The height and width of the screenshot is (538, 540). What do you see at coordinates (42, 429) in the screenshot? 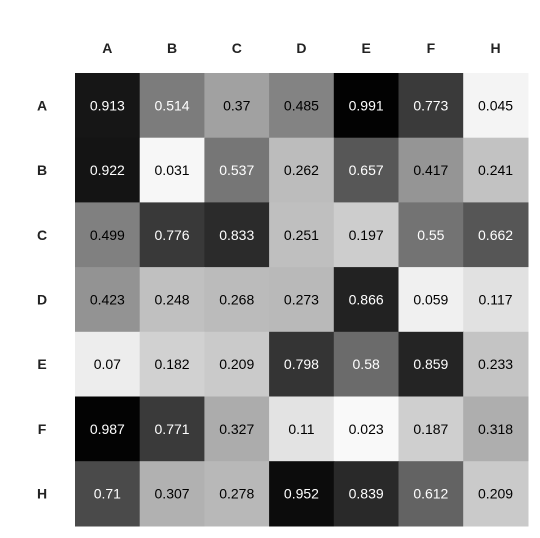
I see `y-tick-label-F: F` at bounding box center [42, 429].